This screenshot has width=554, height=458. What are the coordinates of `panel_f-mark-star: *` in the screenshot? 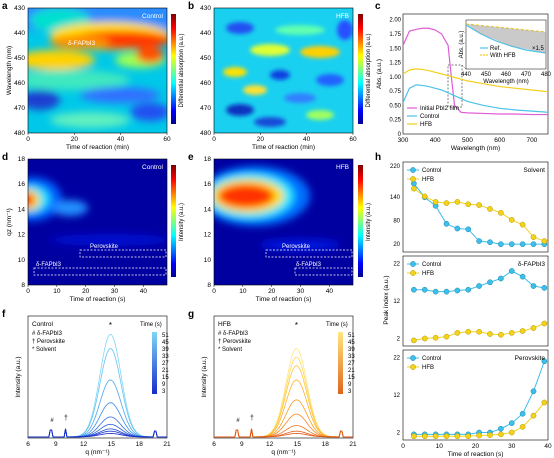 It's located at (110, 325).